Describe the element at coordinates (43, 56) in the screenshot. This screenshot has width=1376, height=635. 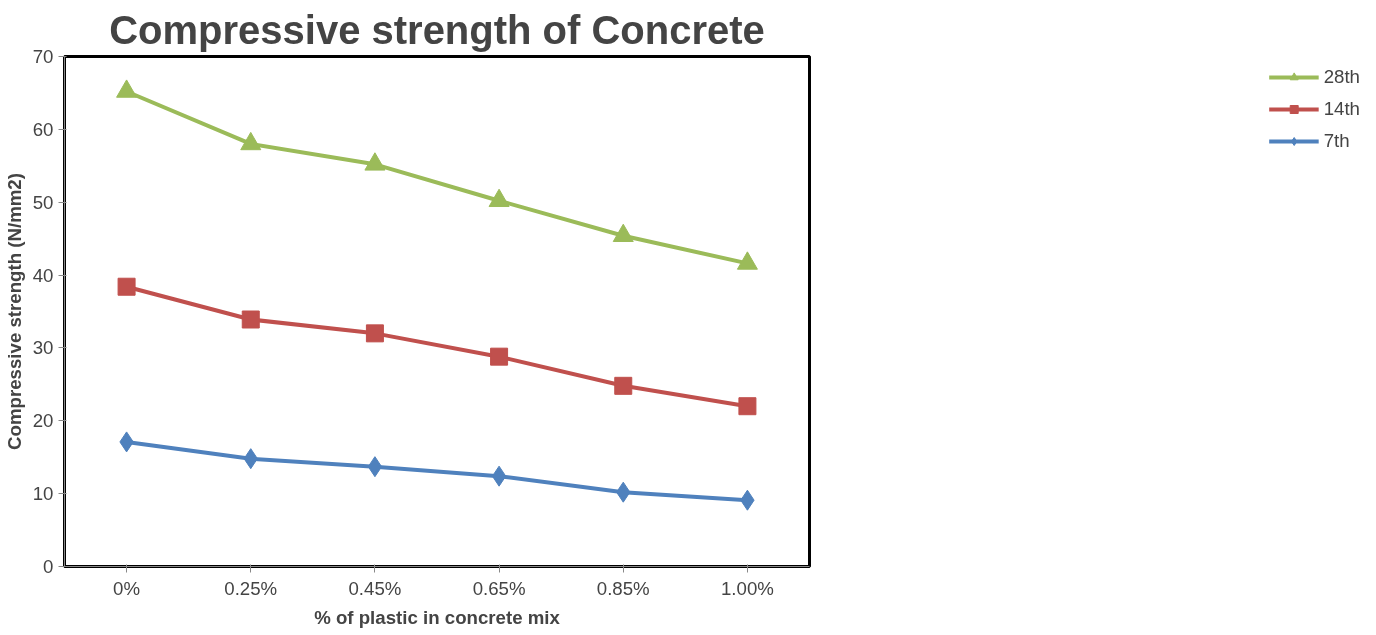
I see `y-tick-label: 70` at that location.